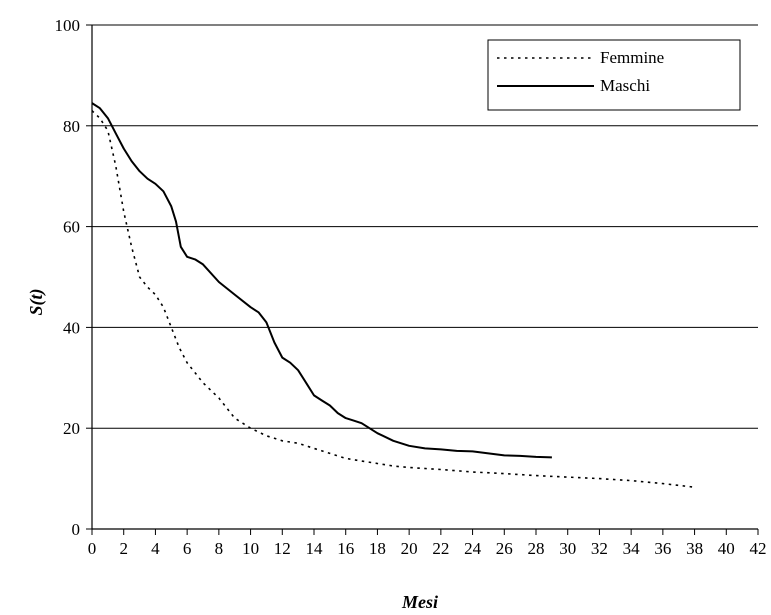  I want to click on x-tick-label-0: 0, so click(92, 548).